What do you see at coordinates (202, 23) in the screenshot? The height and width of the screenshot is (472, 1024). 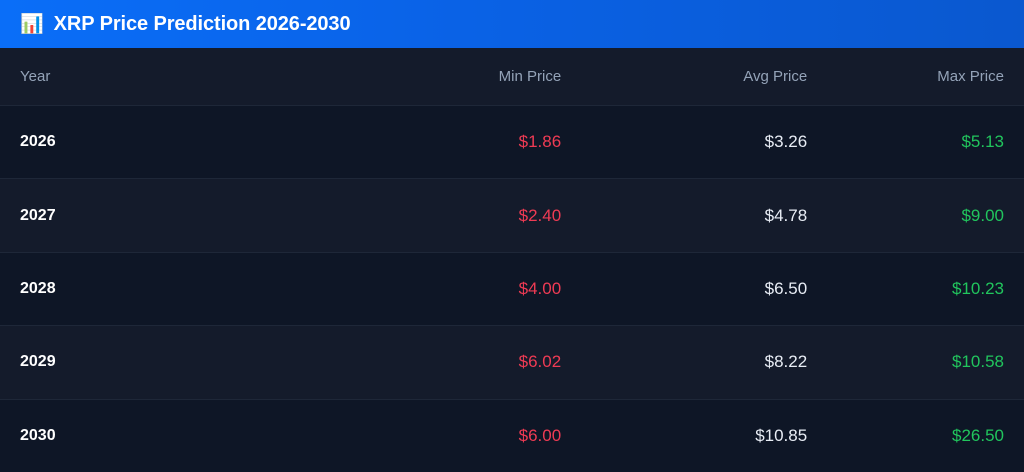 I see `page-title: XRP Price Prediction 2026-2030` at bounding box center [202, 23].